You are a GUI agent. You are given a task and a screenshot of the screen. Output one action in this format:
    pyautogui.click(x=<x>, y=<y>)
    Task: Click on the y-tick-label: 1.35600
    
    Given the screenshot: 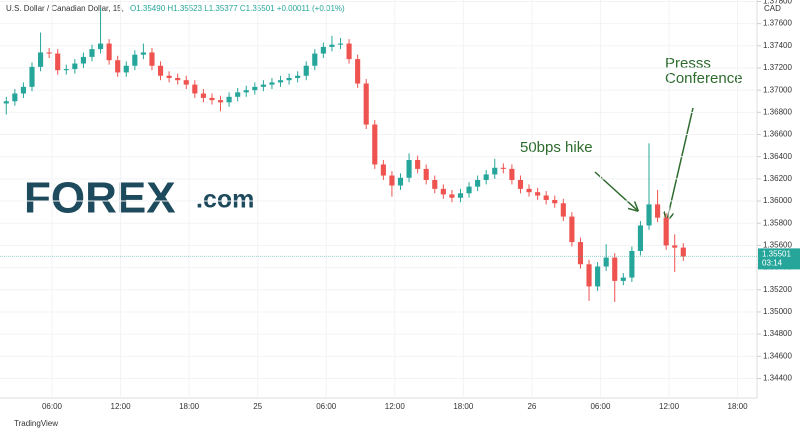 What is the action you would take?
    pyautogui.click(x=777, y=245)
    